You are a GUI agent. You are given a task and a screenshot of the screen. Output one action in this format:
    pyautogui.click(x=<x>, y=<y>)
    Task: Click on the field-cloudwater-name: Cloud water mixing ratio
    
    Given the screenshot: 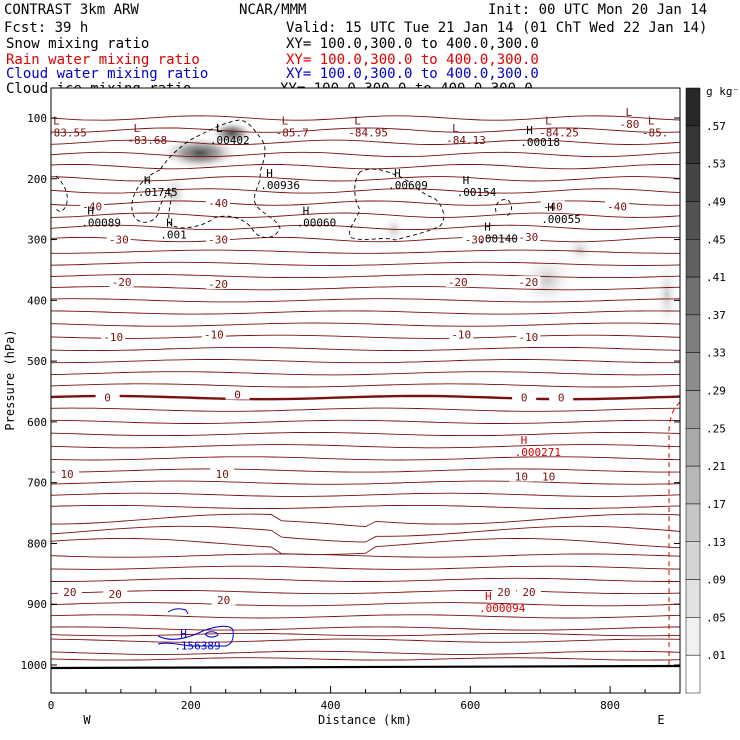 What is the action you would take?
    pyautogui.click(x=107, y=74)
    